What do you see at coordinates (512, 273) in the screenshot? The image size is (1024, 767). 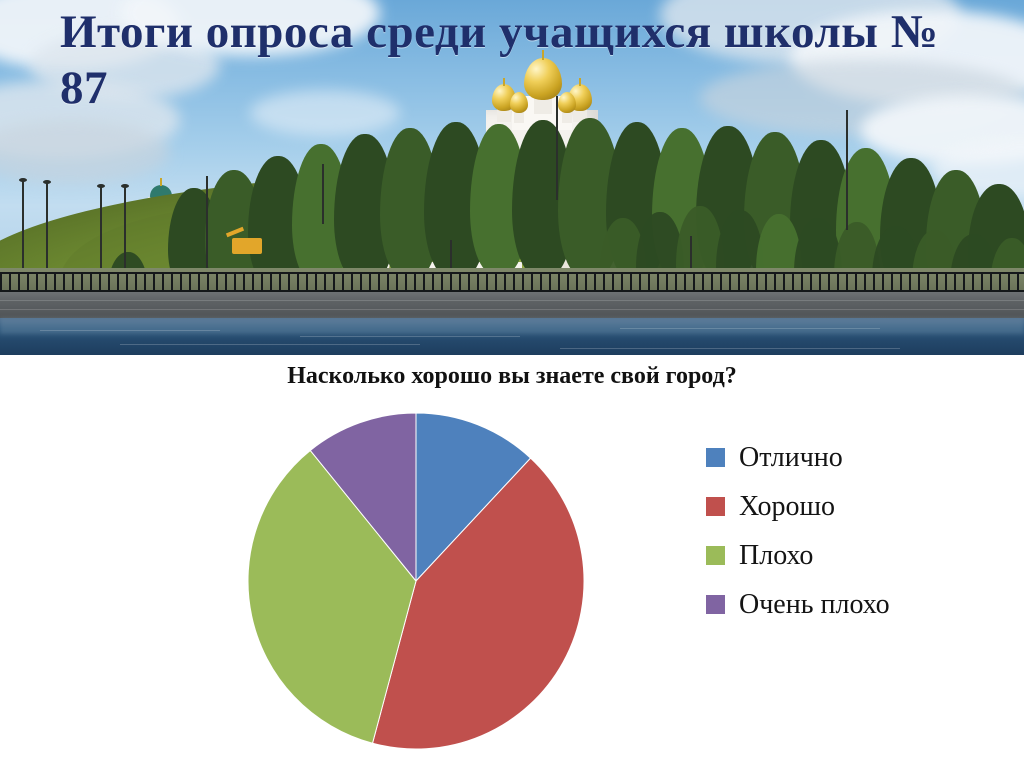 I see `fence-rail-top` at bounding box center [512, 273].